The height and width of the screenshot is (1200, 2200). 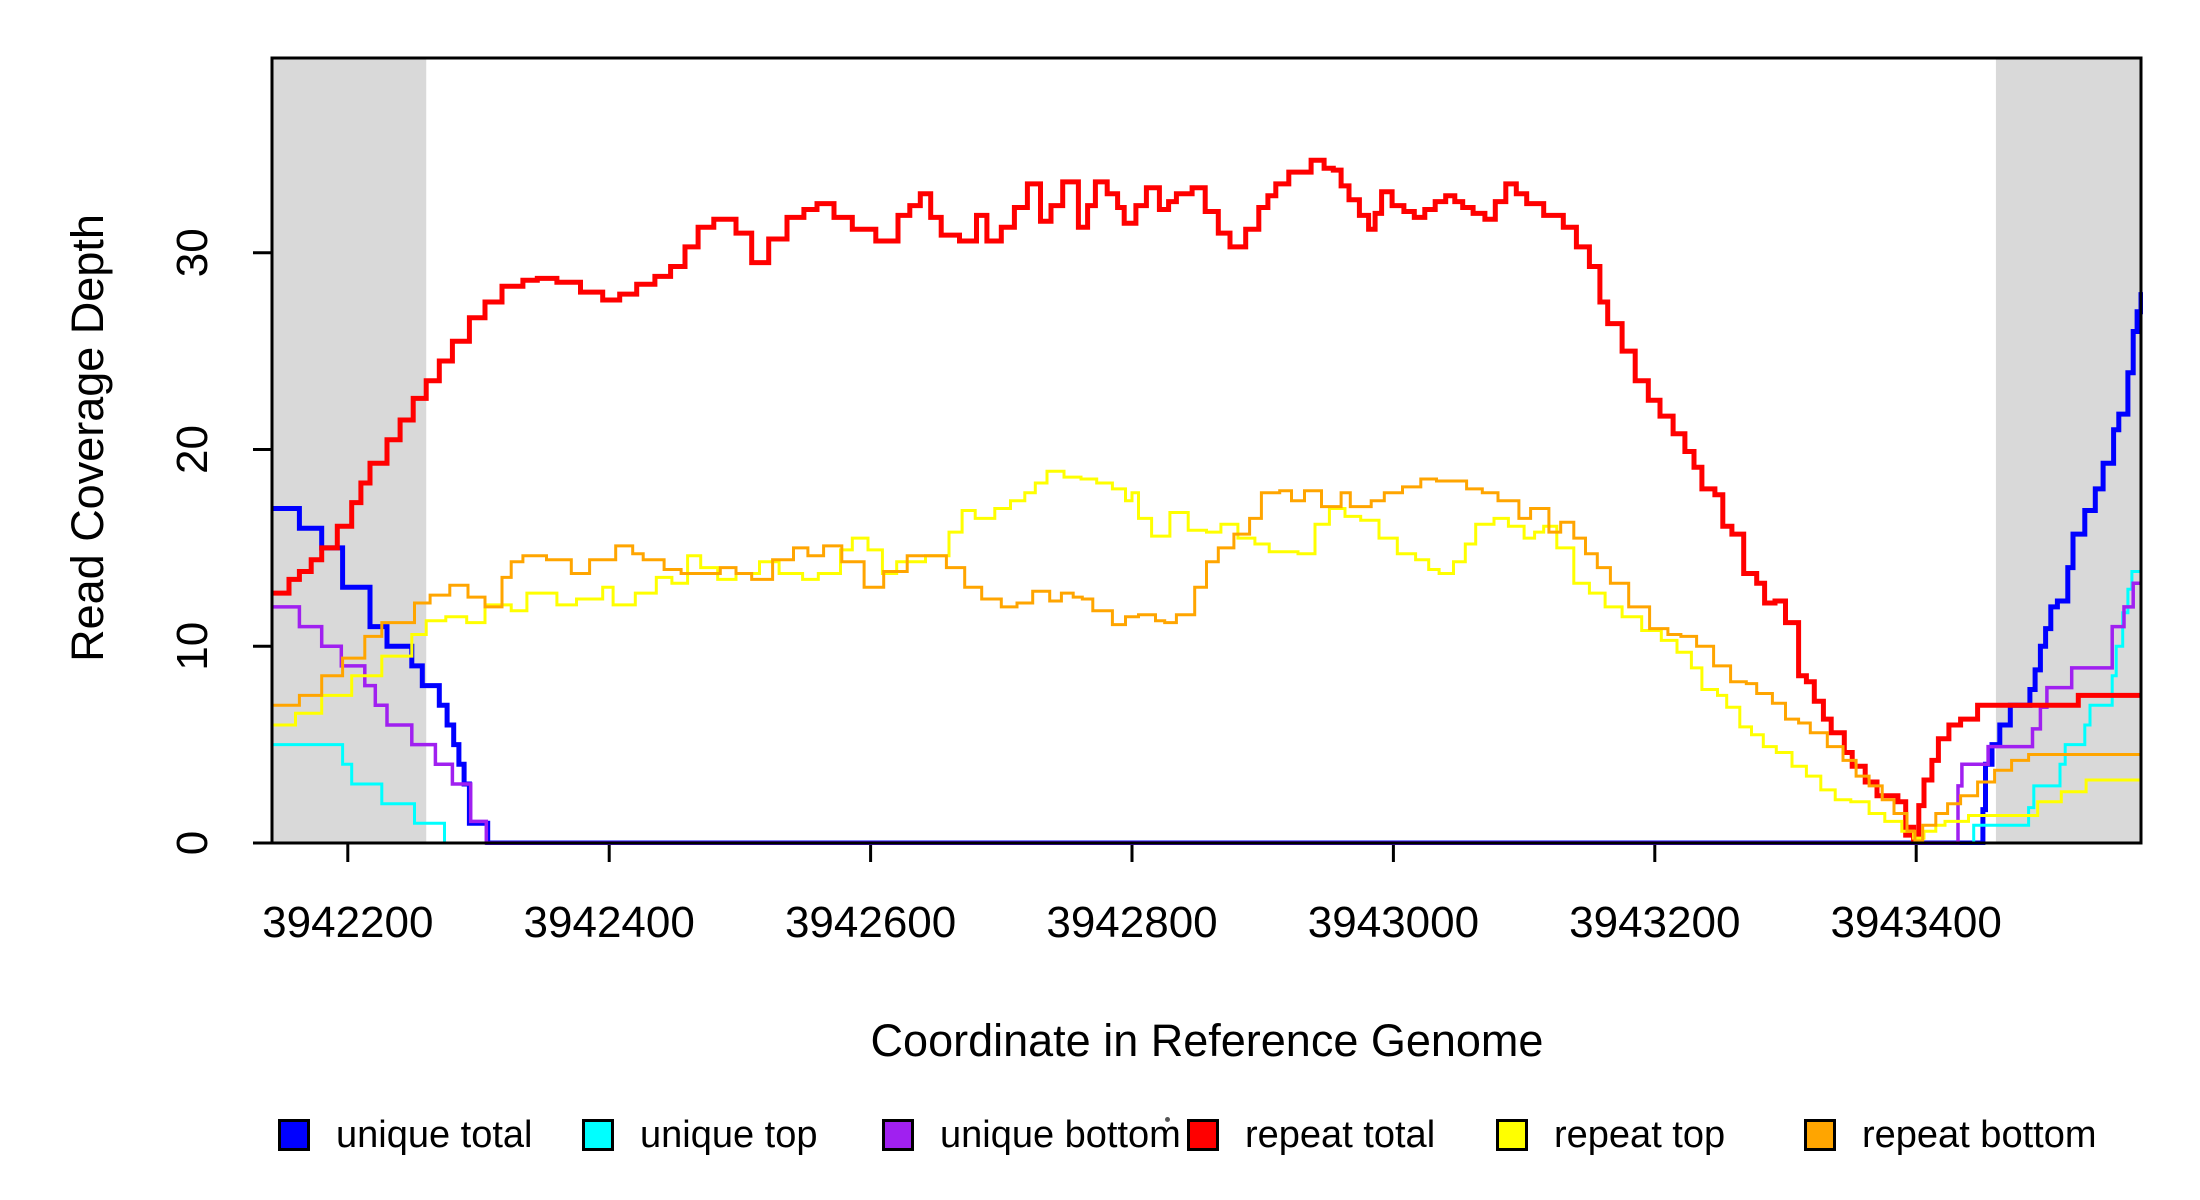 What do you see at coordinates (1820, 1135) in the screenshot?
I see `repeat-bottom-swatch-icon` at bounding box center [1820, 1135].